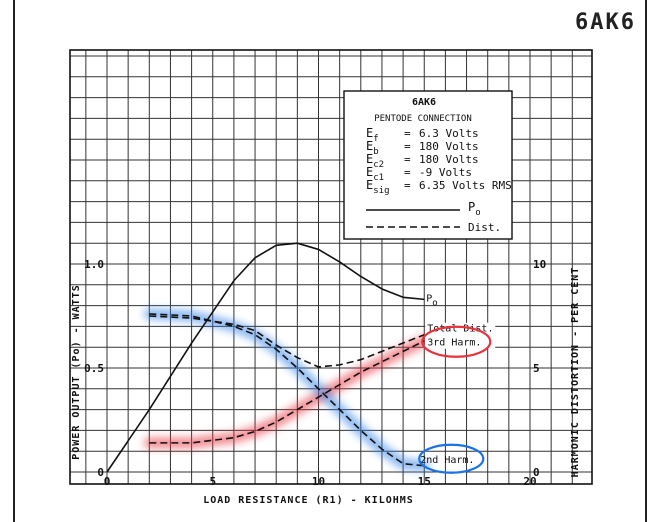 This screenshot has height=522, width=660. What do you see at coordinates (287, 341) in the screenshot?
I see `series-line-total-dist-` at bounding box center [287, 341].